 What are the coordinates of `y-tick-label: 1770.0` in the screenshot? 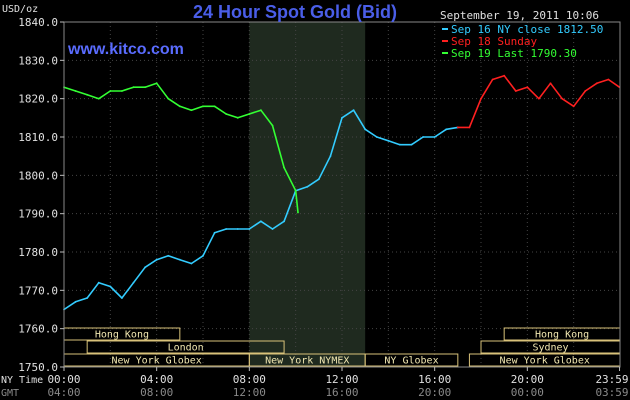 It's located at (38, 290).